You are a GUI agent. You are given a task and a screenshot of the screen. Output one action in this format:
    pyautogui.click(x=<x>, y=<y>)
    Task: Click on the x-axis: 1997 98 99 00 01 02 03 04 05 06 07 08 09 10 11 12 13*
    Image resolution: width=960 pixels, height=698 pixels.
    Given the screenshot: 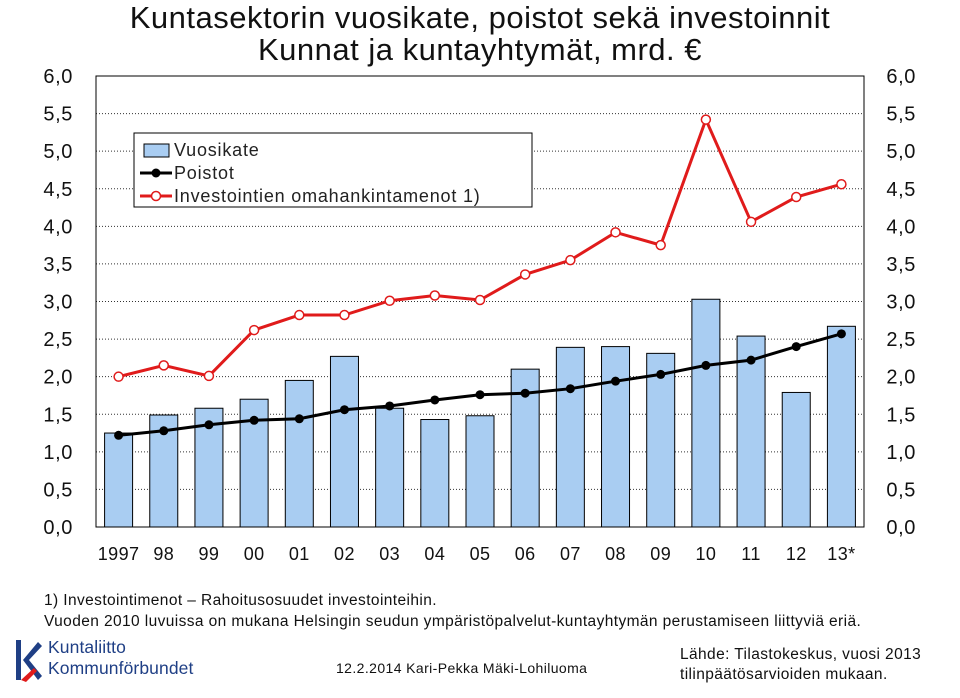 What is the action you would take?
    pyautogui.click(x=476, y=554)
    